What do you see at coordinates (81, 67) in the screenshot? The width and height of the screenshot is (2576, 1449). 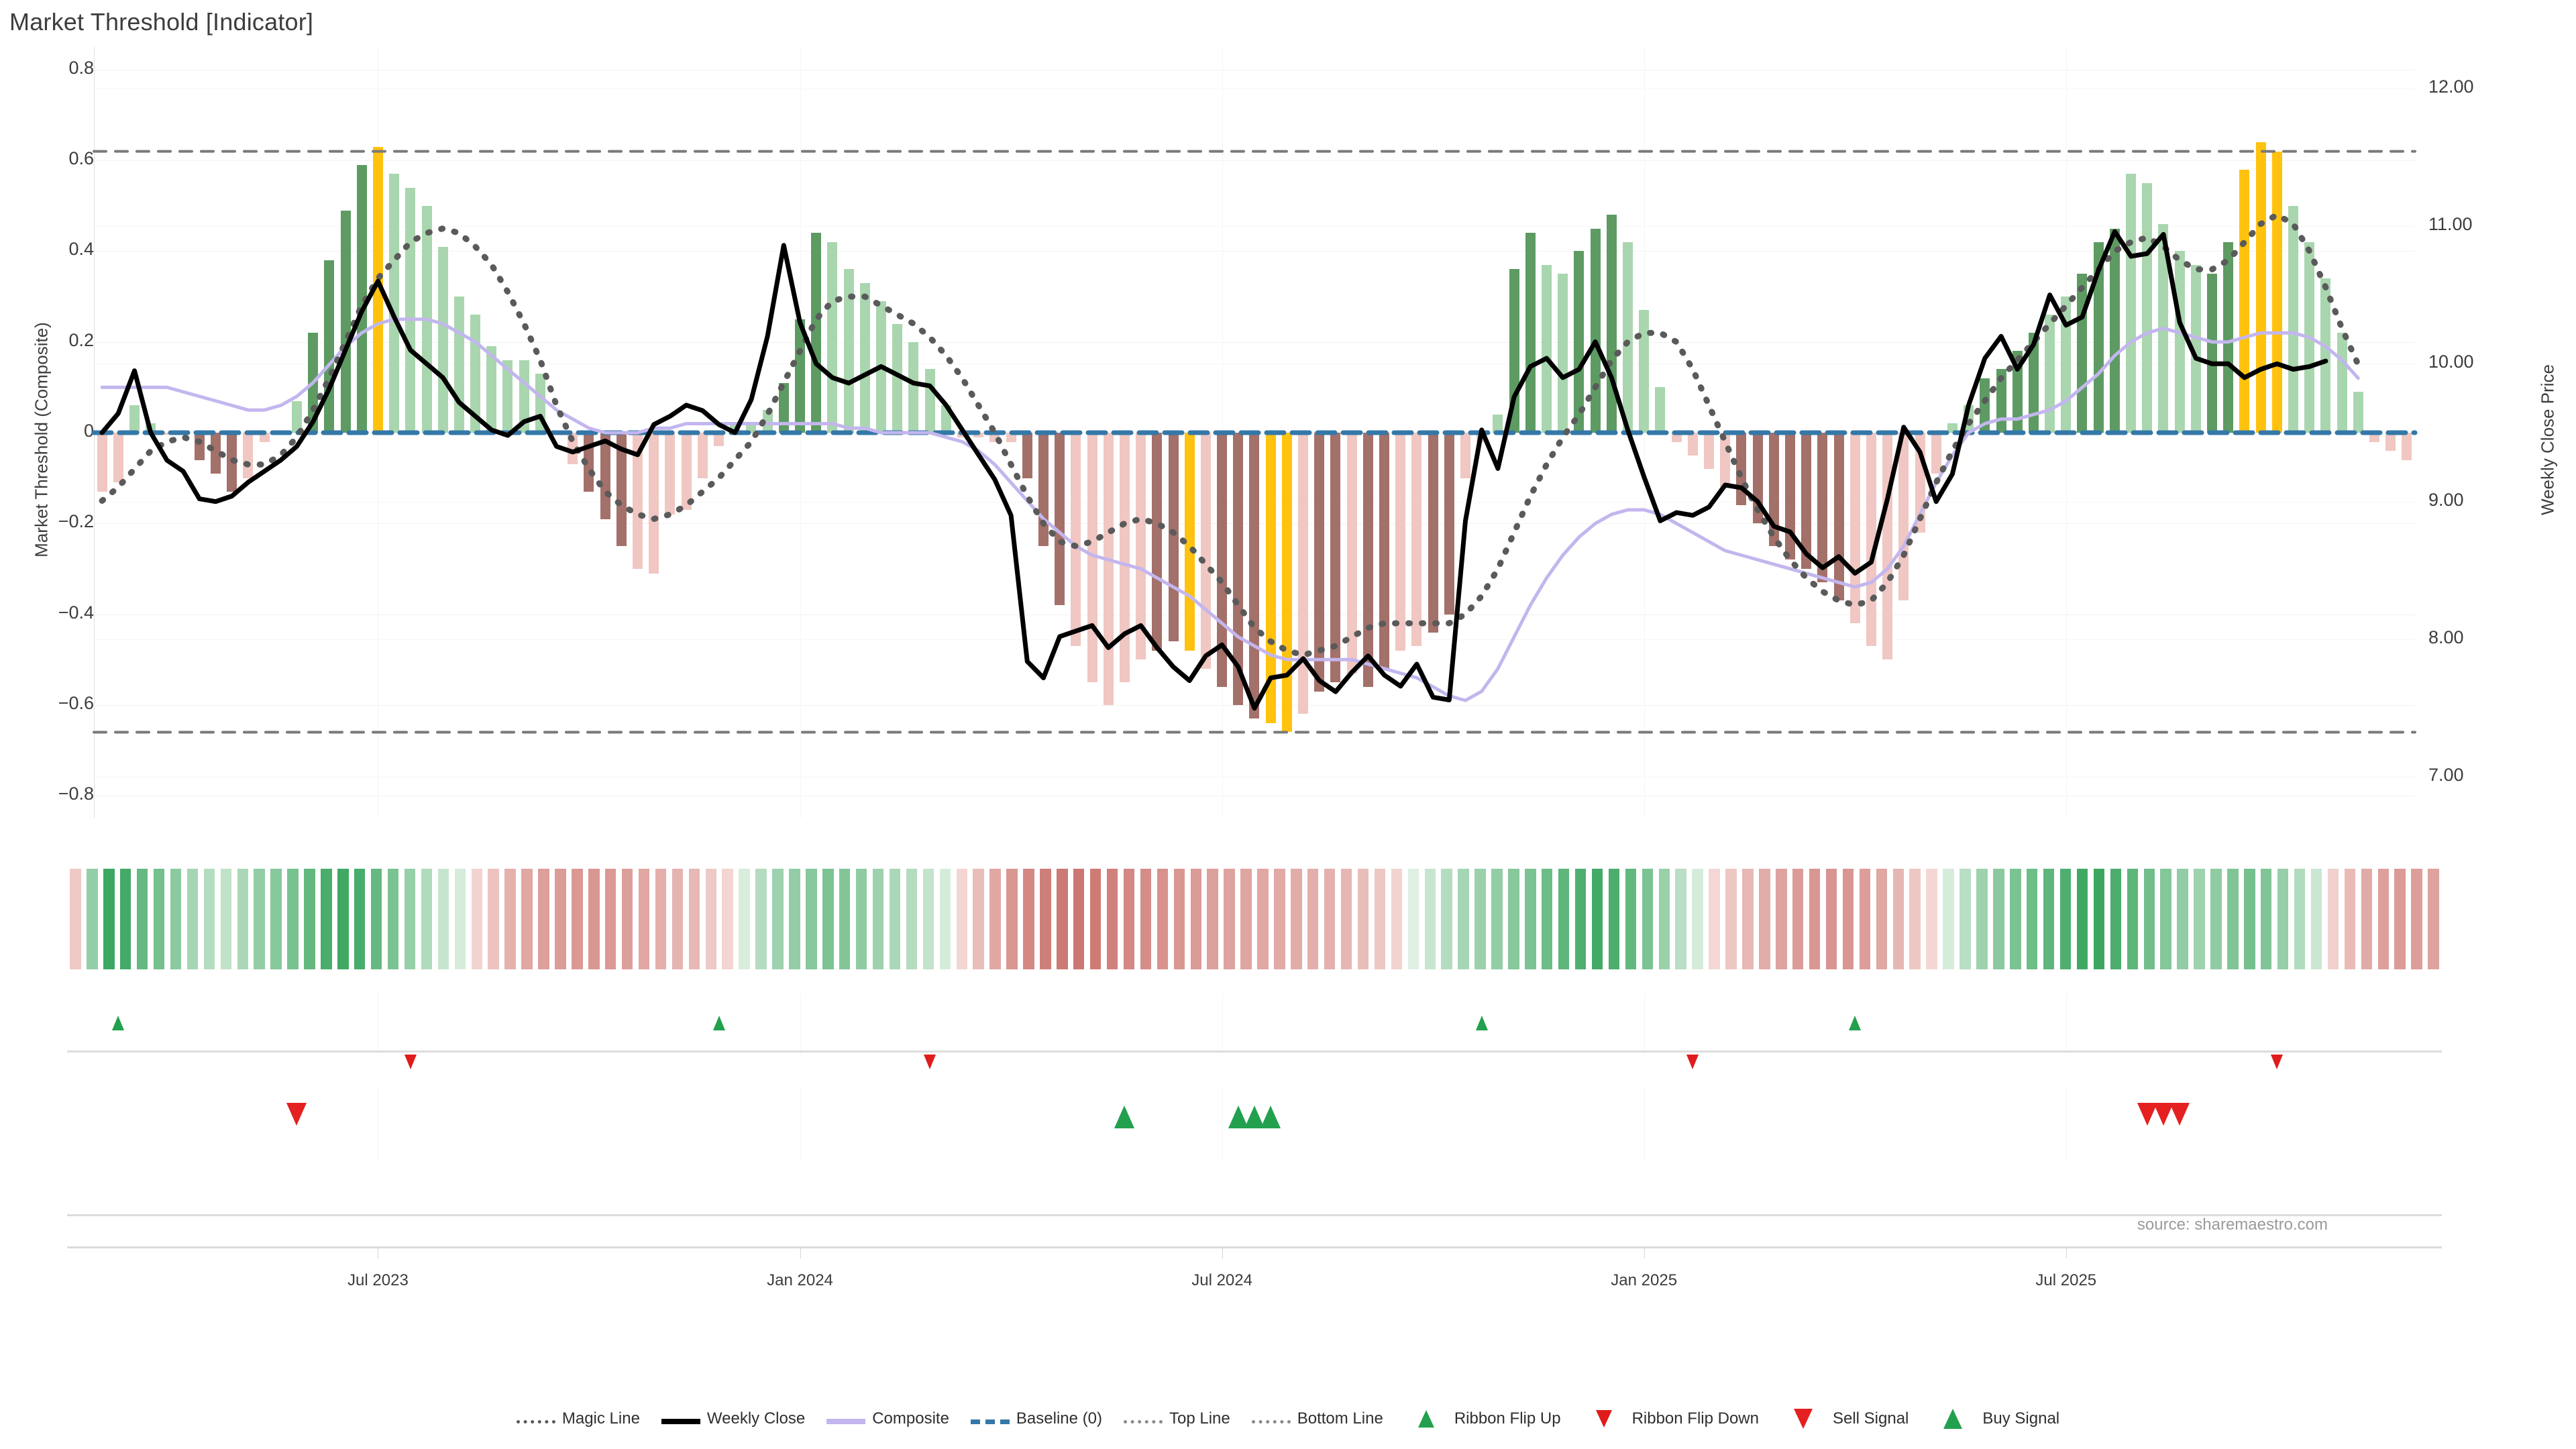 I see `y-tick-left: 0.8` at bounding box center [81, 67].